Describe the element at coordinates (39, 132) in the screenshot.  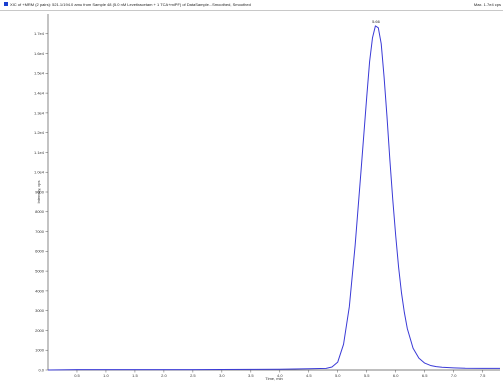
I see `y-tick-label: 1.2e4` at that location.